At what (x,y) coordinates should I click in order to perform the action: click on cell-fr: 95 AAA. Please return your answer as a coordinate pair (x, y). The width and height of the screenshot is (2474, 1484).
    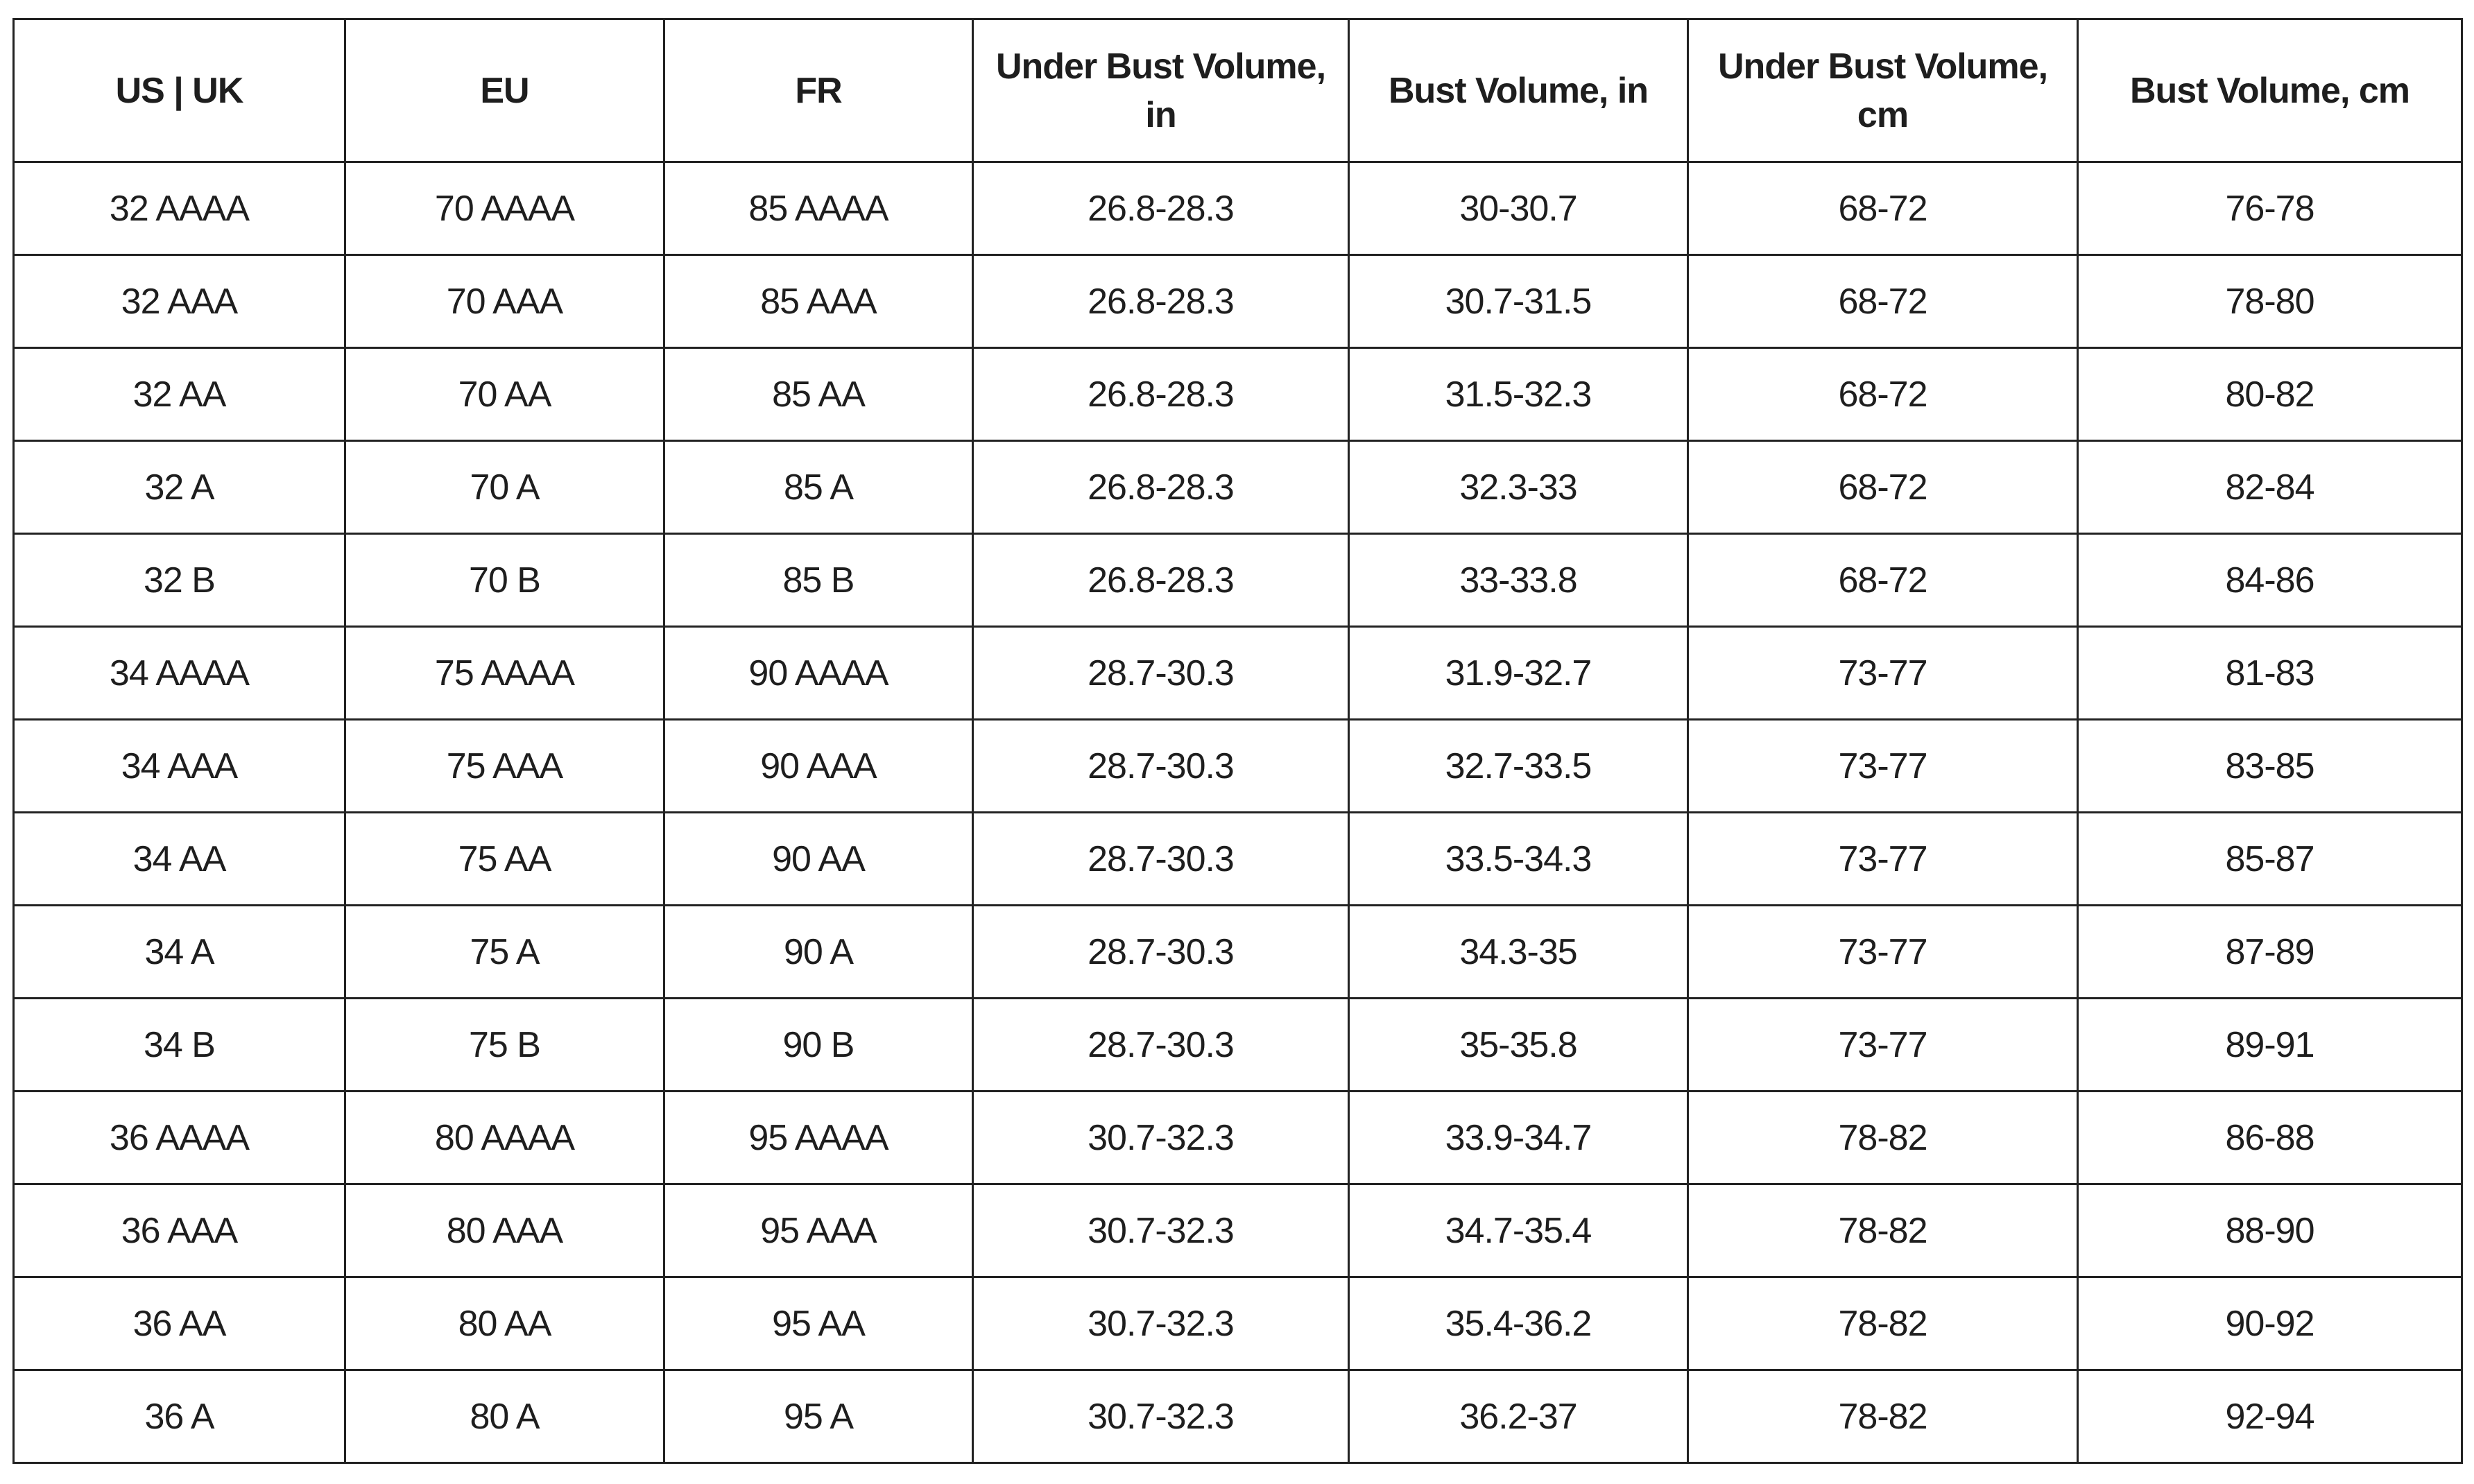
    Looking at the image, I should click on (818, 1230).